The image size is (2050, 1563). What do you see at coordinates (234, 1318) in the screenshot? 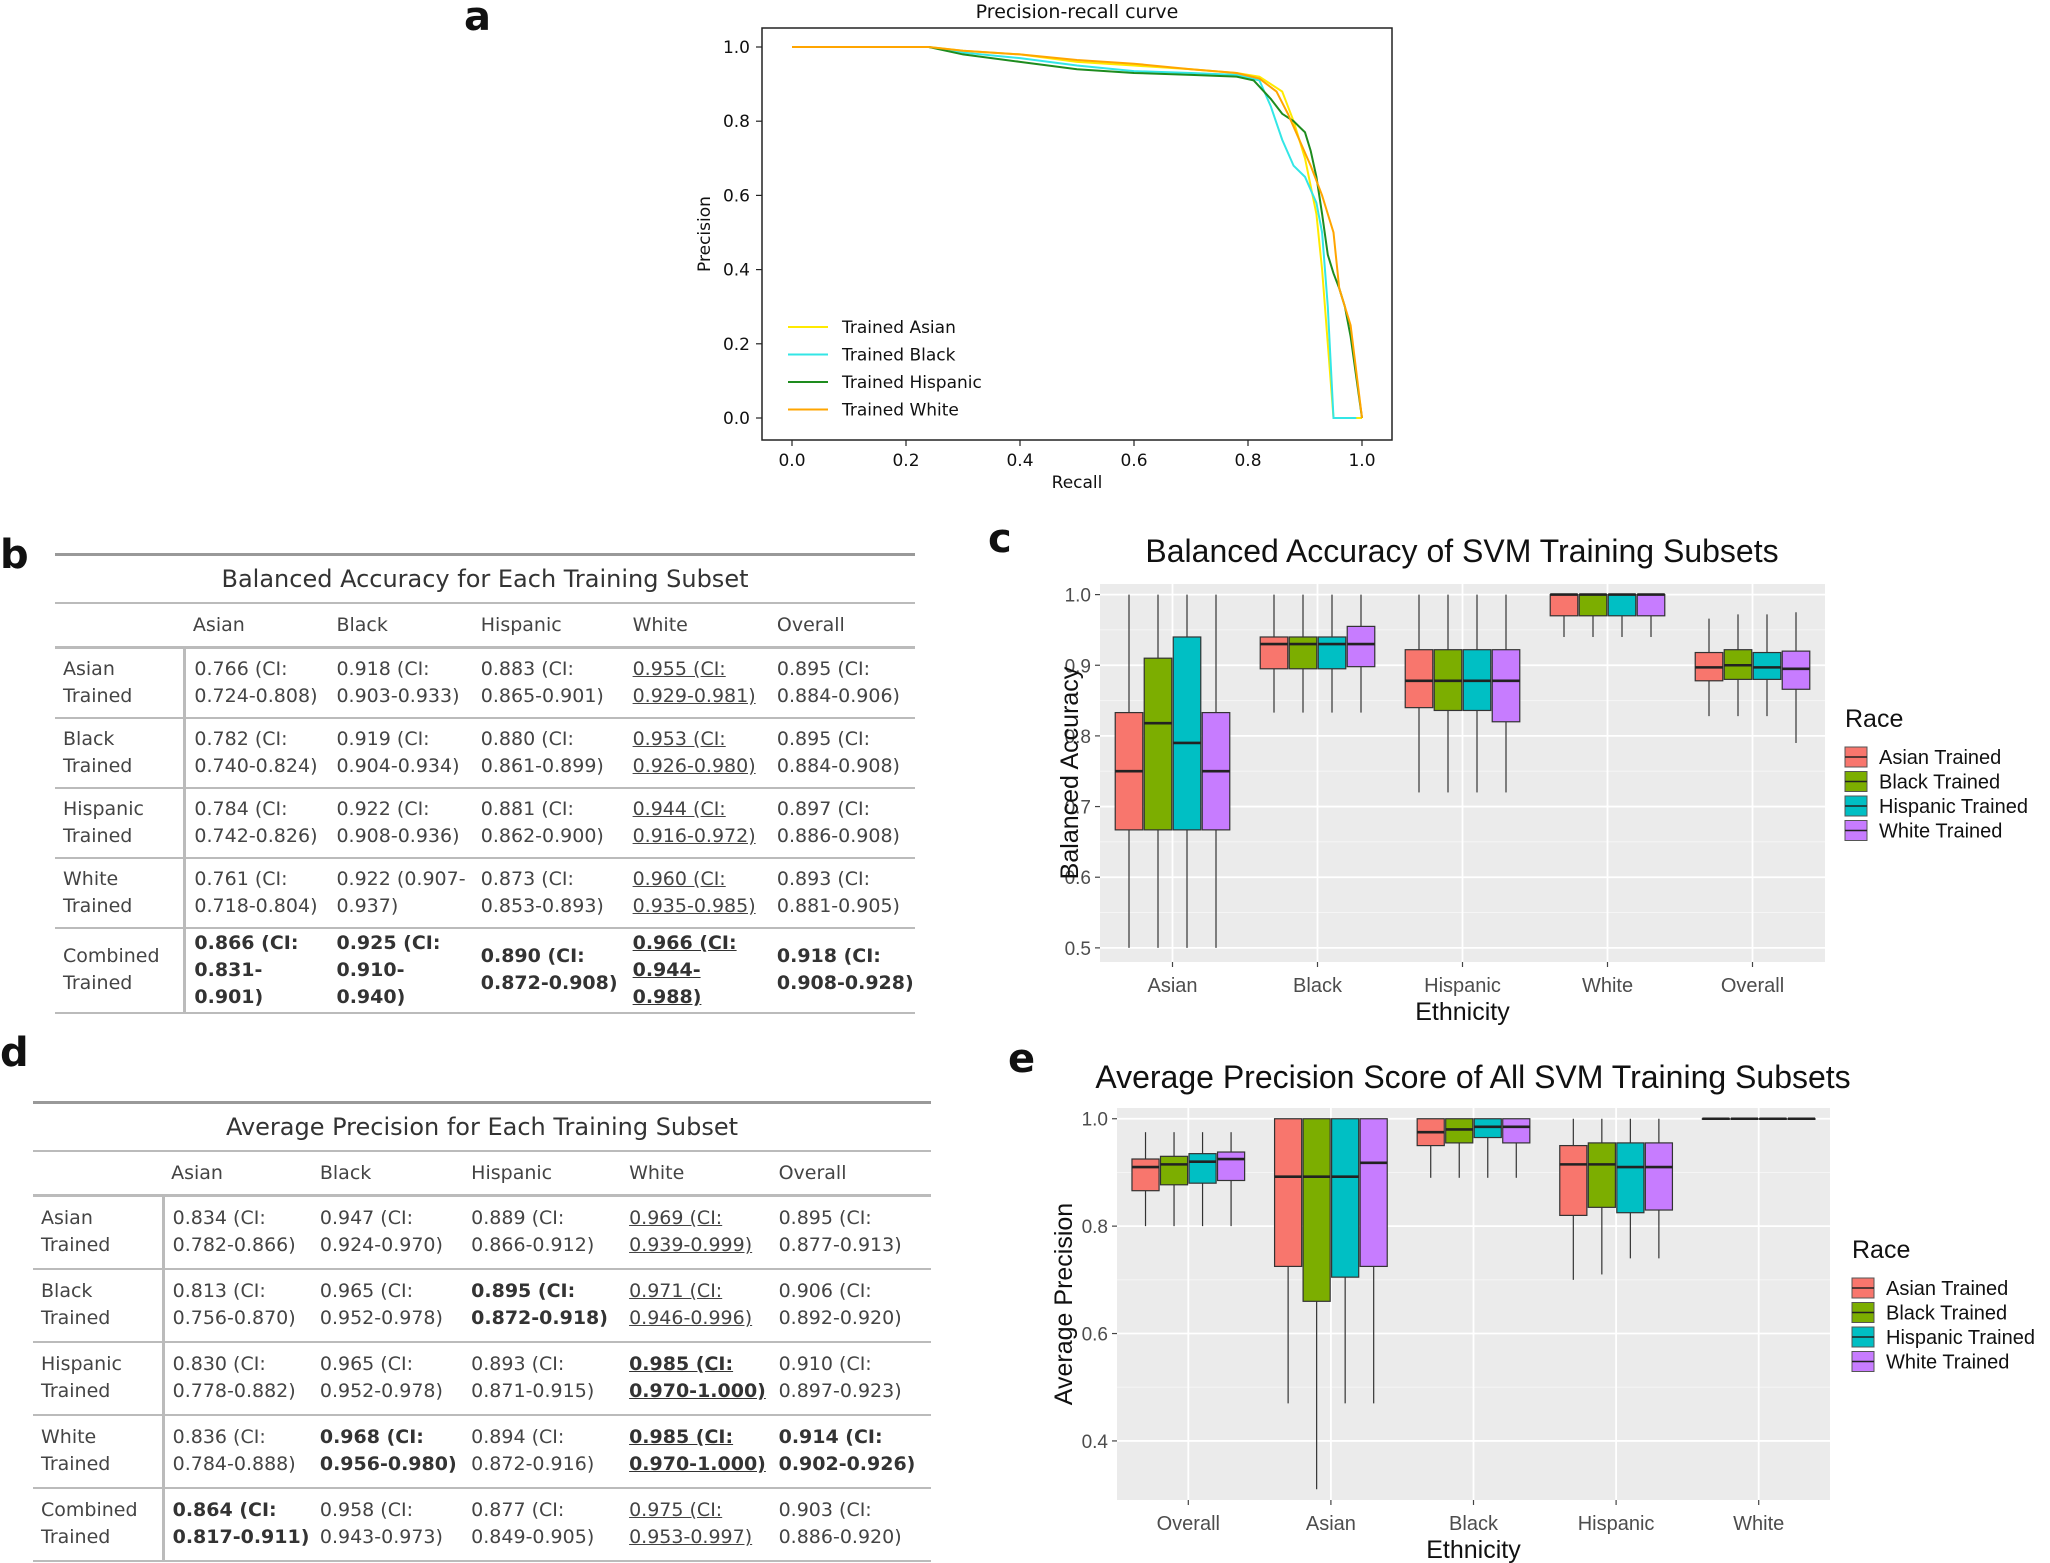
I see `cell-ci: 0.756-0.870)` at bounding box center [234, 1318].